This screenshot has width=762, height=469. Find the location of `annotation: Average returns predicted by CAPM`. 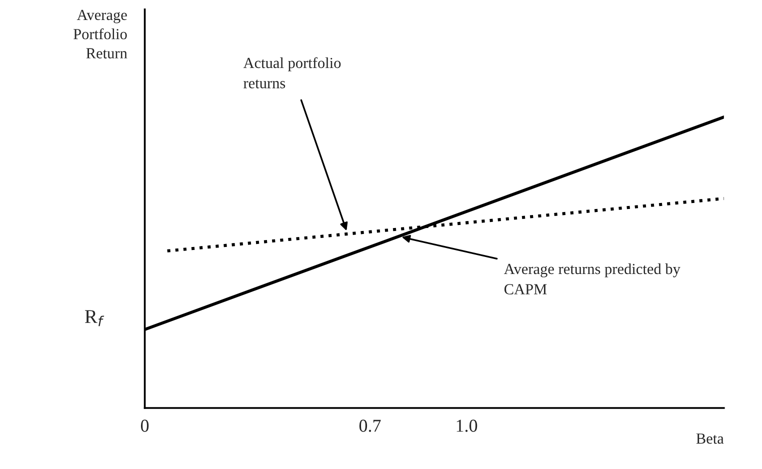

annotation: Average returns predicted by CAPM is located at coordinates (592, 278).